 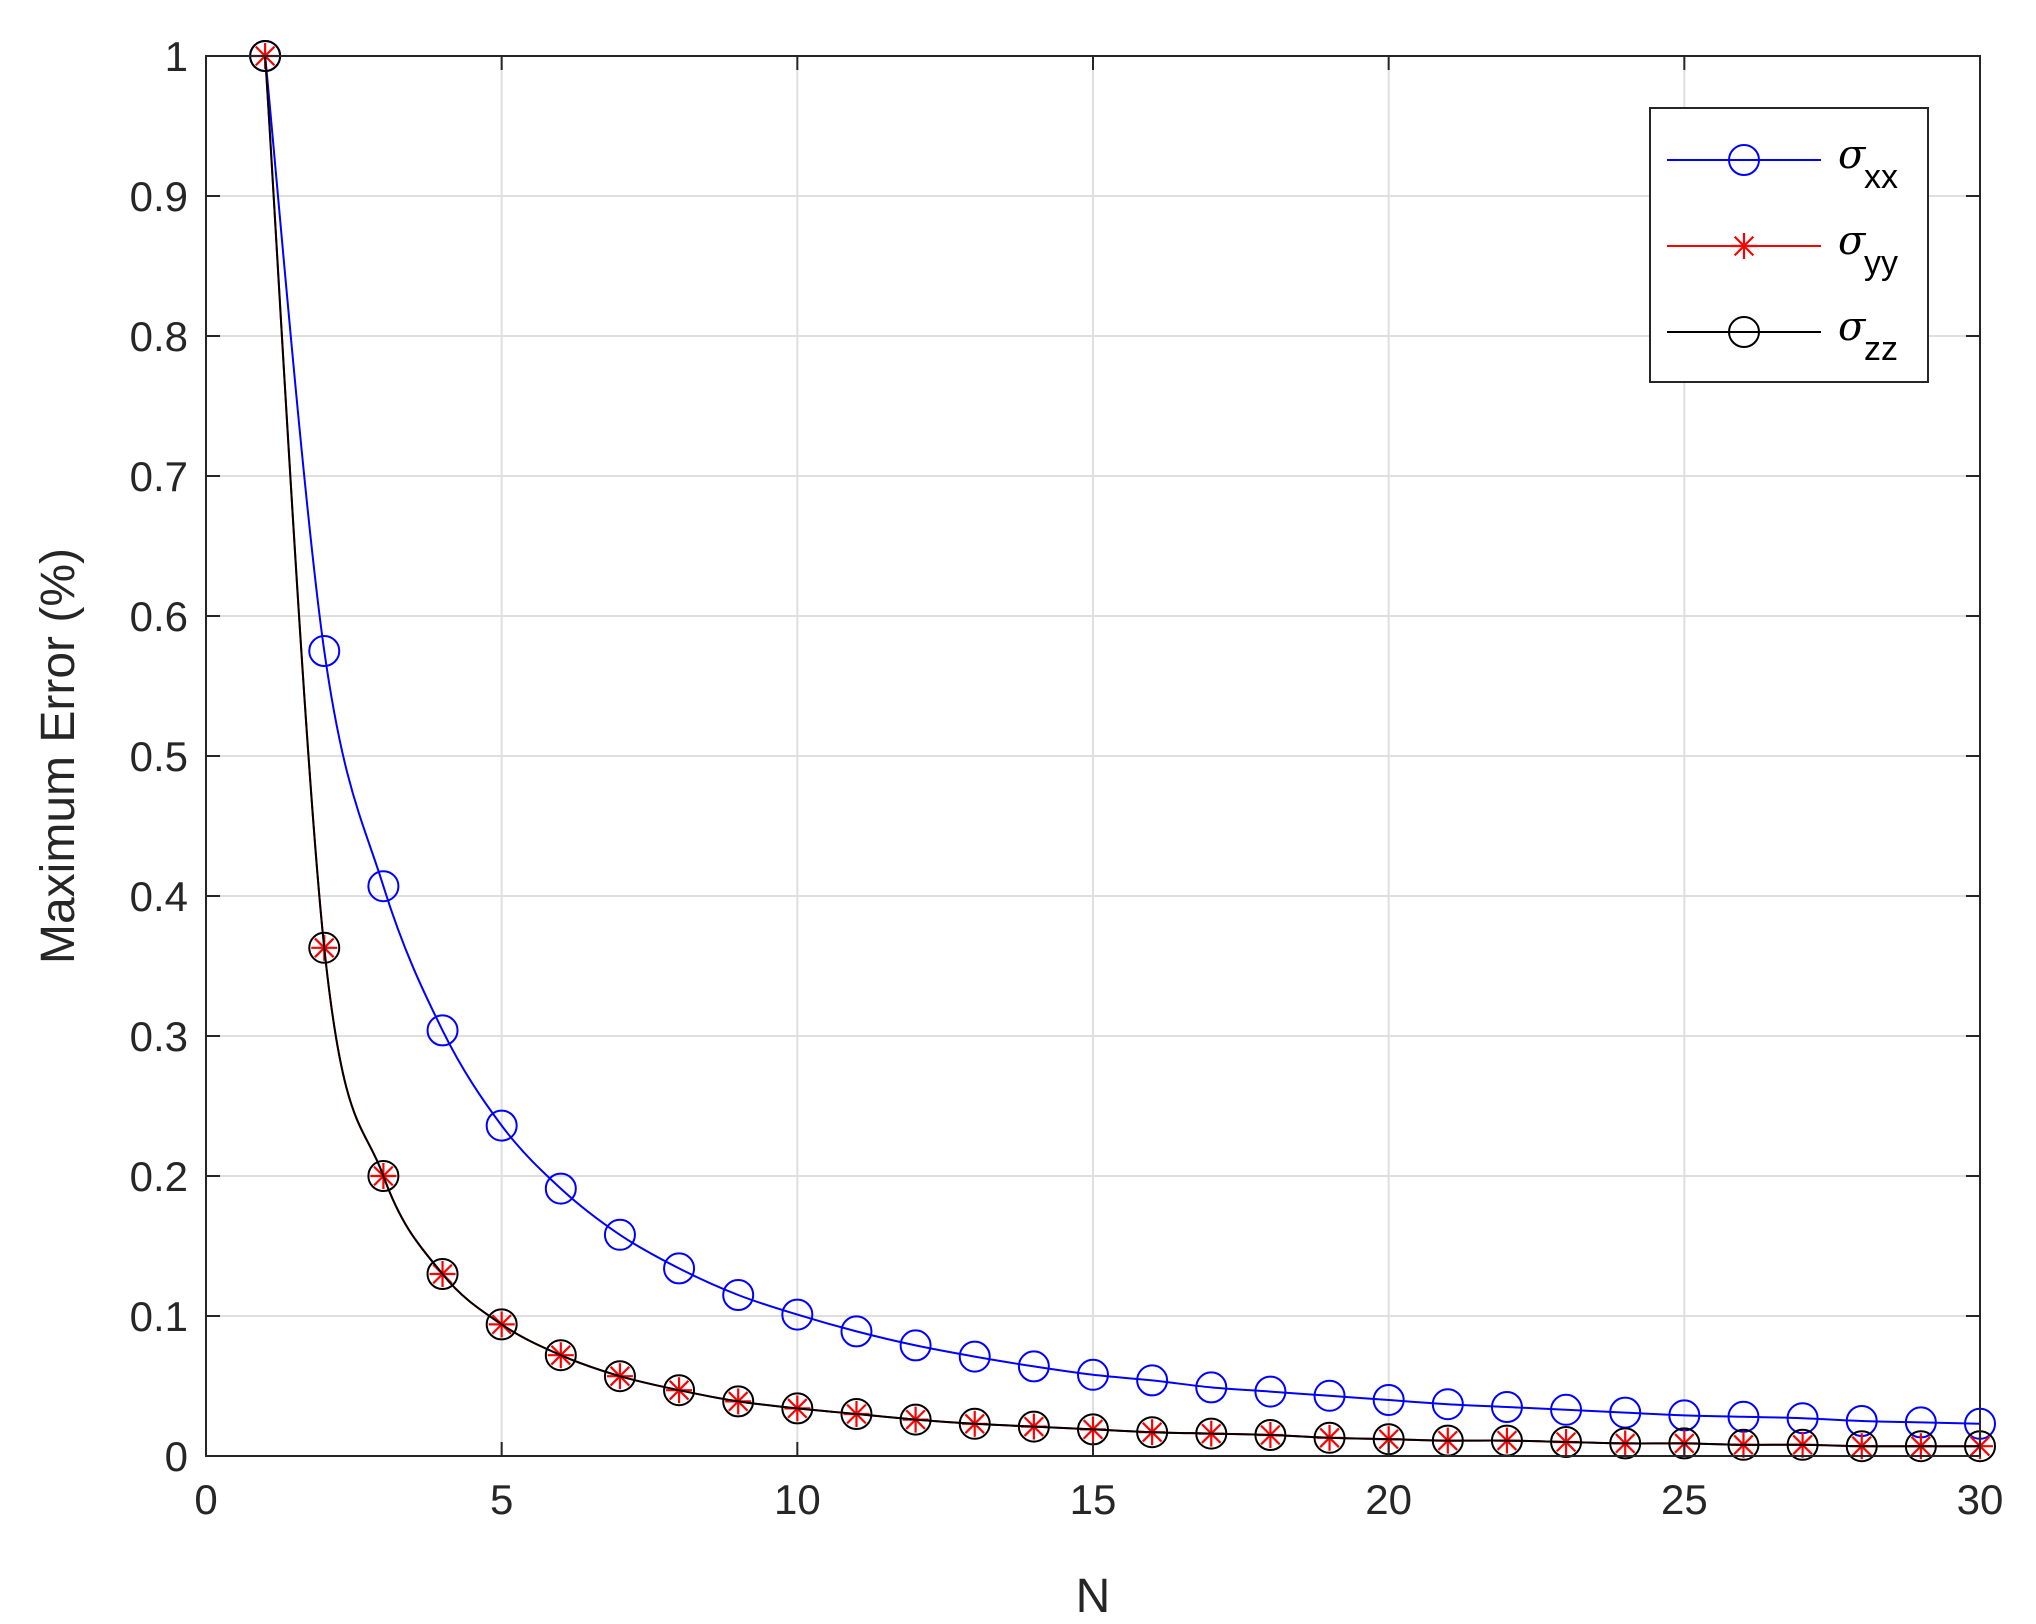 What do you see at coordinates (159, 336) in the screenshot?
I see `y-tick-label: 0.8` at bounding box center [159, 336].